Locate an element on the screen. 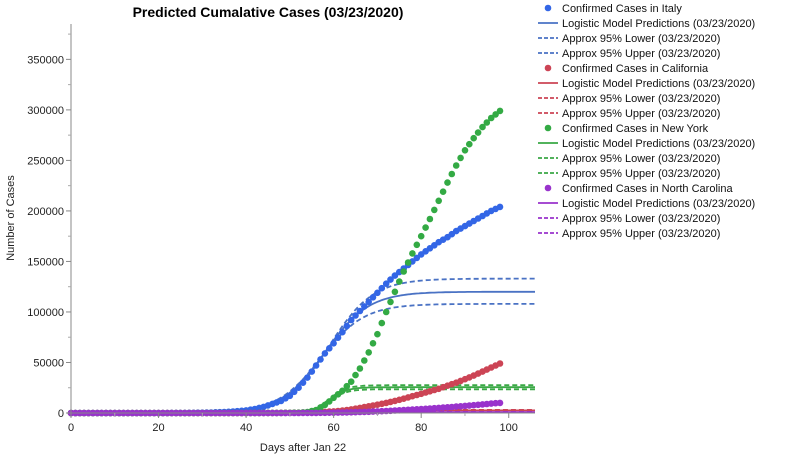  chart-title: Predicted Cumalative Cases (03/23/2020) is located at coordinates (268, 12).